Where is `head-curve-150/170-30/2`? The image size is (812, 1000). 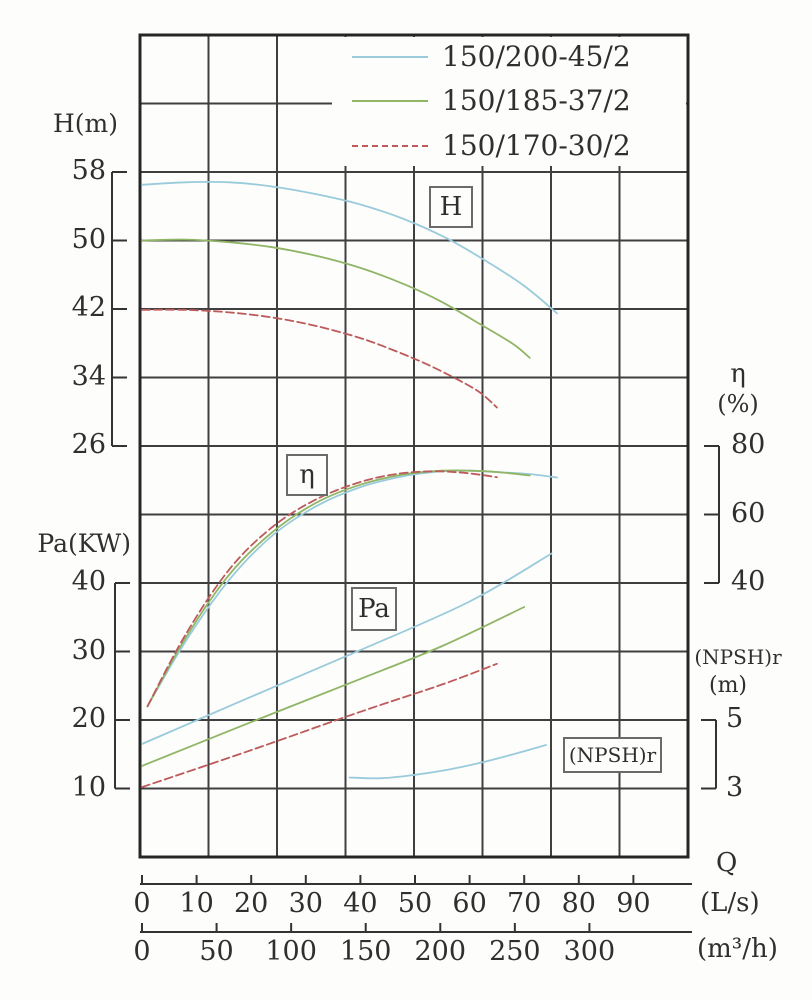 head-curve-150/170-30/2 is located at coordinates (319, 358).